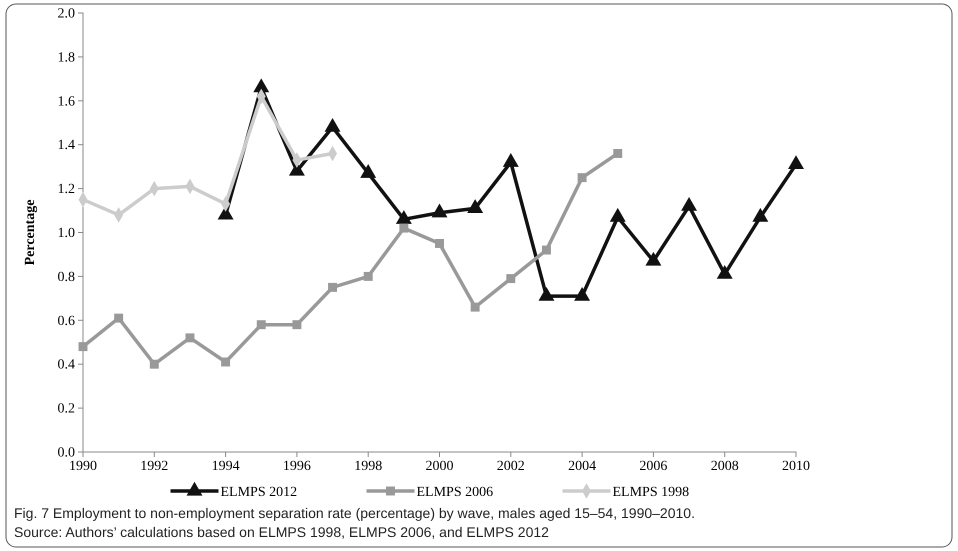  Describe the element at coordinates (66, 146) in the screenshot. I see `y-tick-label: 1.4` at that location.